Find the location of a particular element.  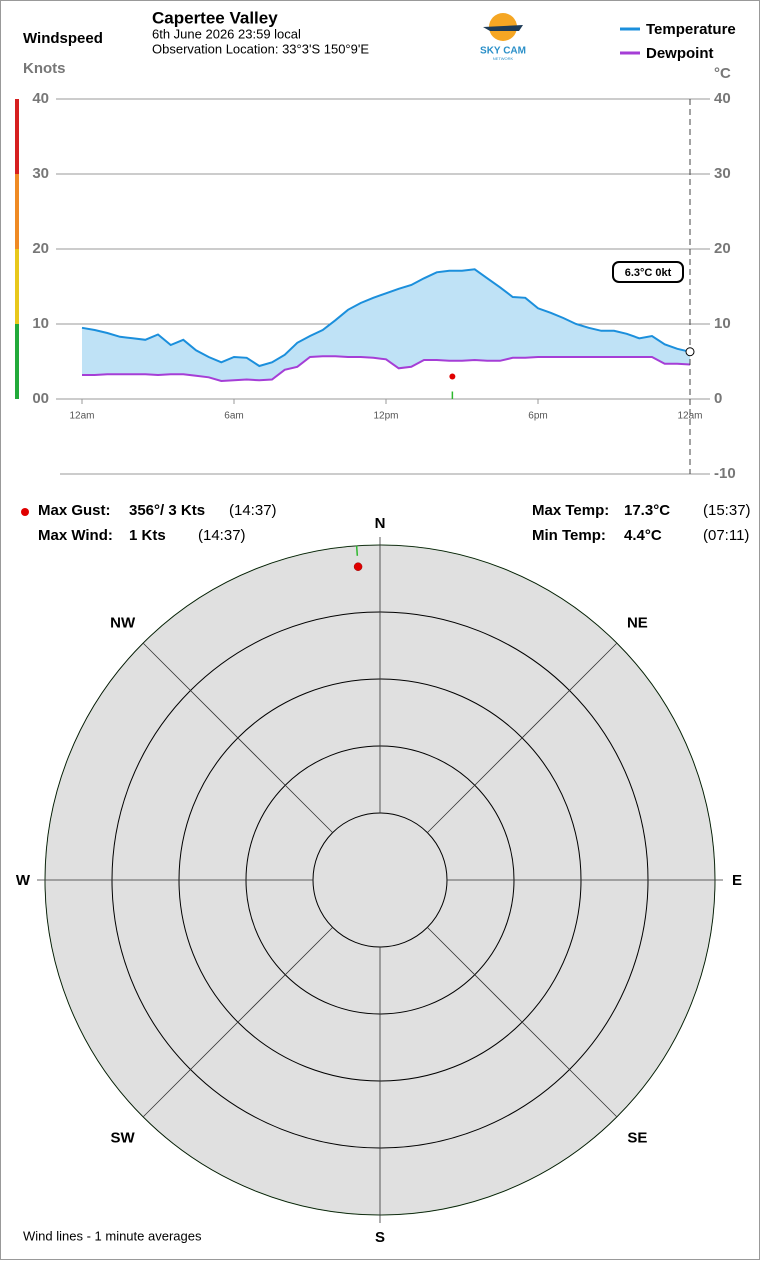

logo-subtext: NETWORK is located at coordinates (503, 58).